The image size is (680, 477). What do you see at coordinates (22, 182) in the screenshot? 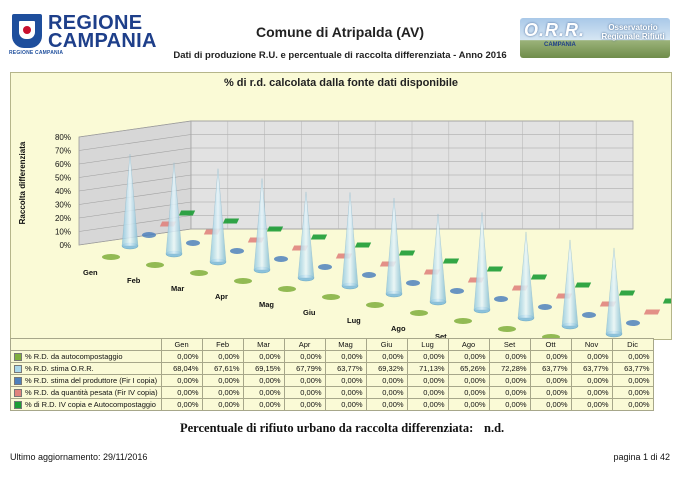
I see `y-axis-label: Raccolta differenziata` at bounding box center [22, 182].